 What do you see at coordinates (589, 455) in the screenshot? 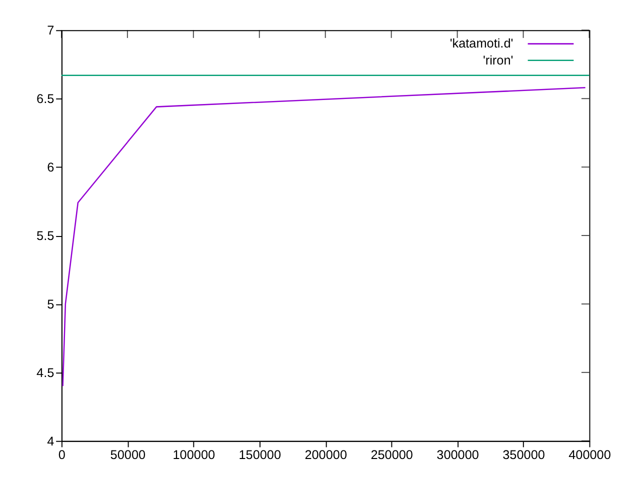
I see `x-tick-label: 400000` at bounding box center [589, 455].